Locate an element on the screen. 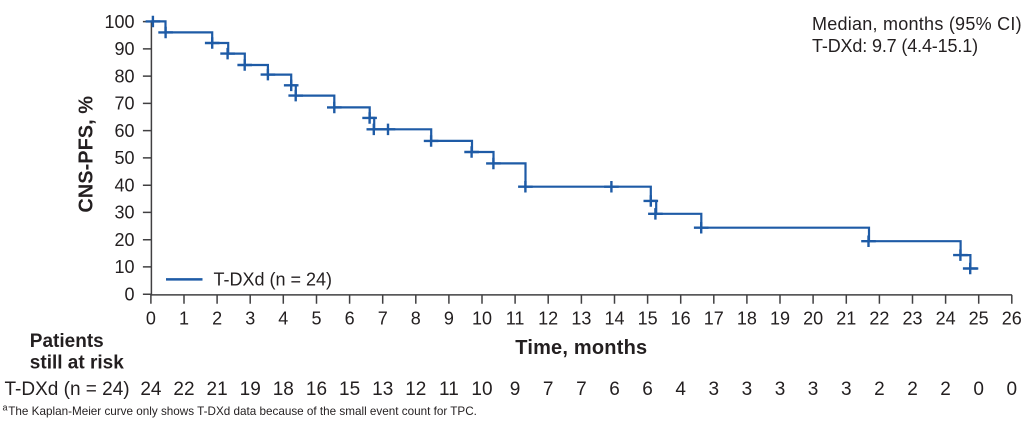  svg-text: 90 is located at coordinates (124, 49).